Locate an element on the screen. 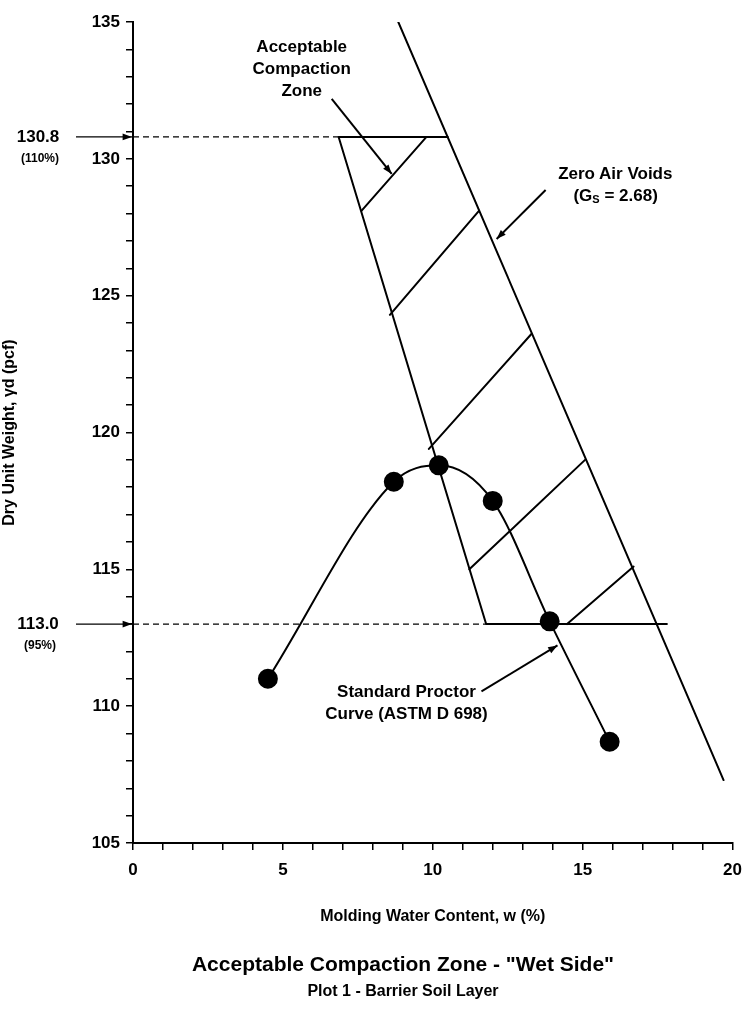 Image resolution: width=752 pixels, height=1010 pixels. x-tick-label: 20 is located at coordinates (733, 869).